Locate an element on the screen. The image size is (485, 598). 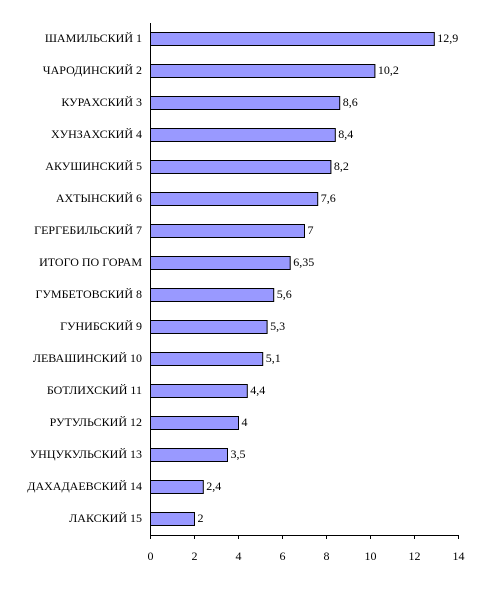
x-tick-label: 2 is located at coordinates (195, 556).